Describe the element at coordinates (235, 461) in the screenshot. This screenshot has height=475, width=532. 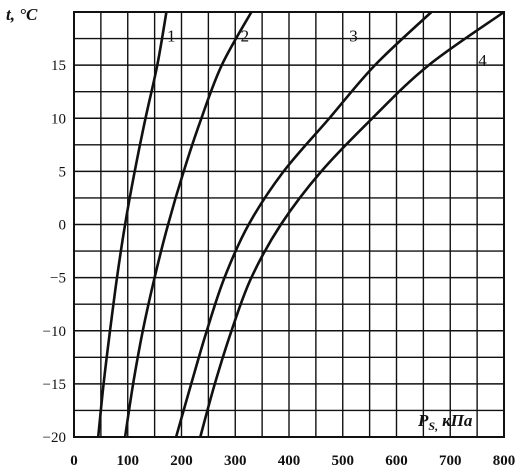
I see `x-tick-label: 300` at that location.